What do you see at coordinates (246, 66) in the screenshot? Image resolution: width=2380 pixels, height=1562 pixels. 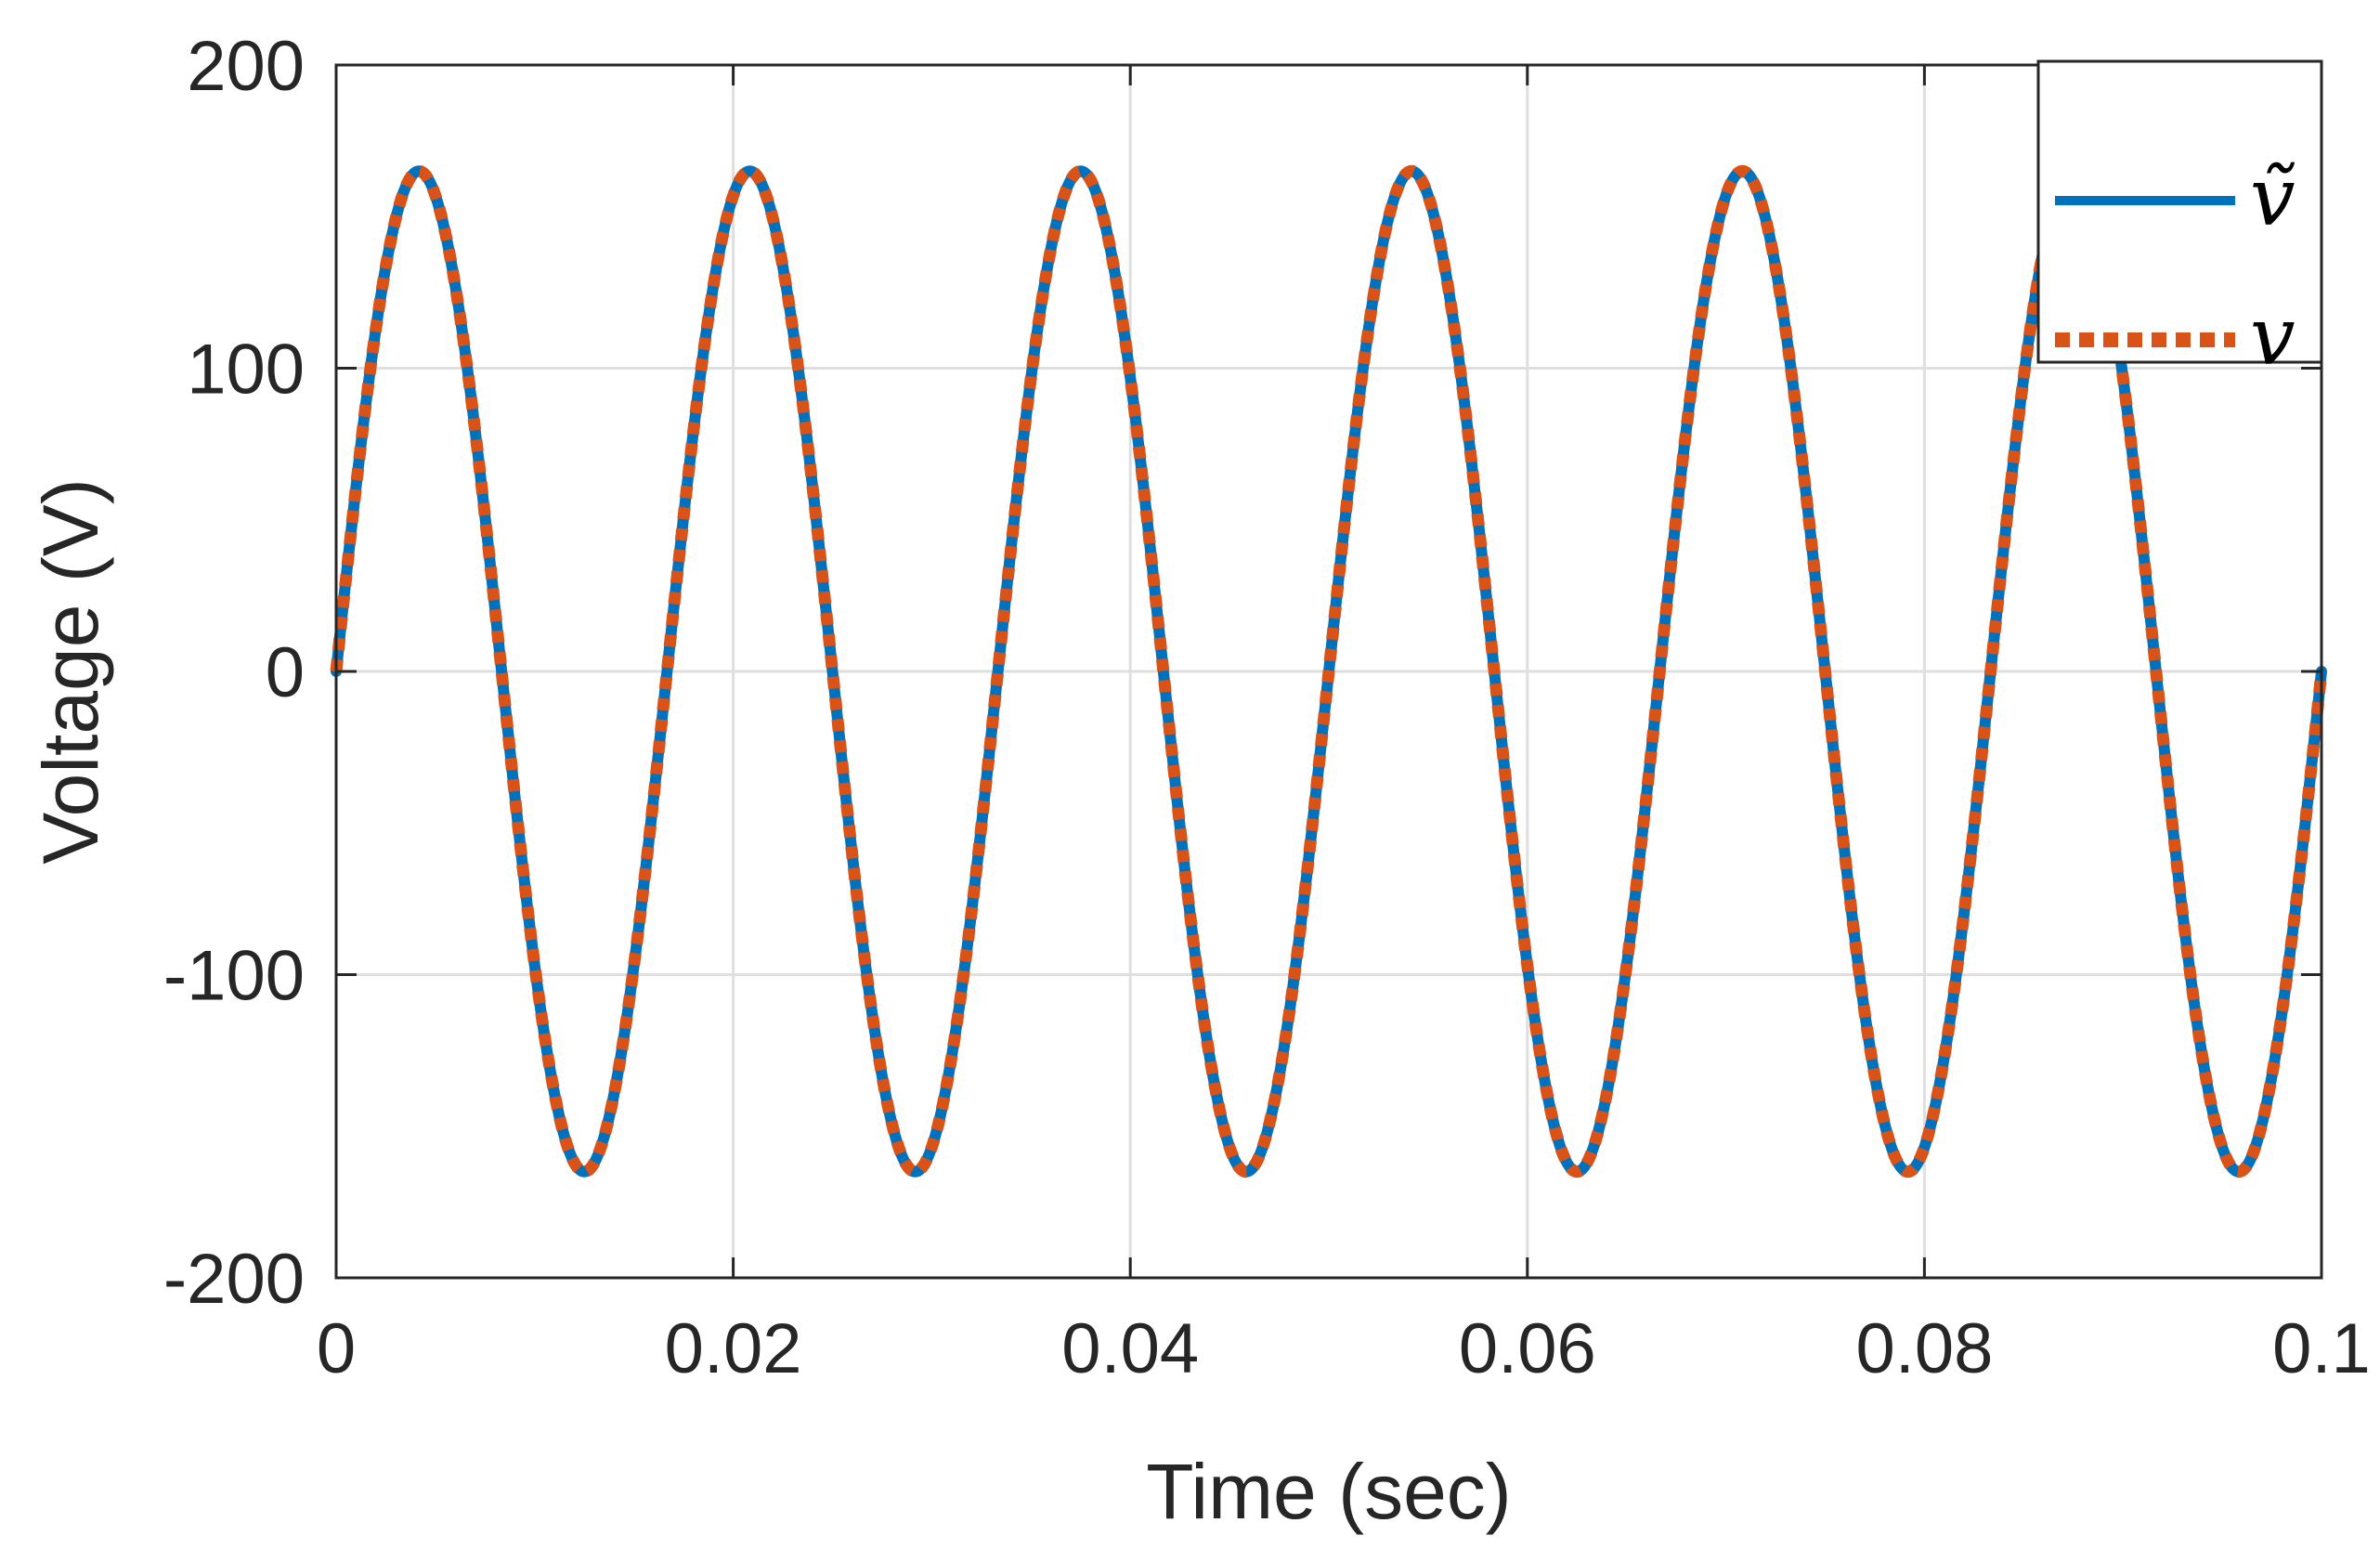 I see `y-tick-label: 200` at bounding box center [246, 66].